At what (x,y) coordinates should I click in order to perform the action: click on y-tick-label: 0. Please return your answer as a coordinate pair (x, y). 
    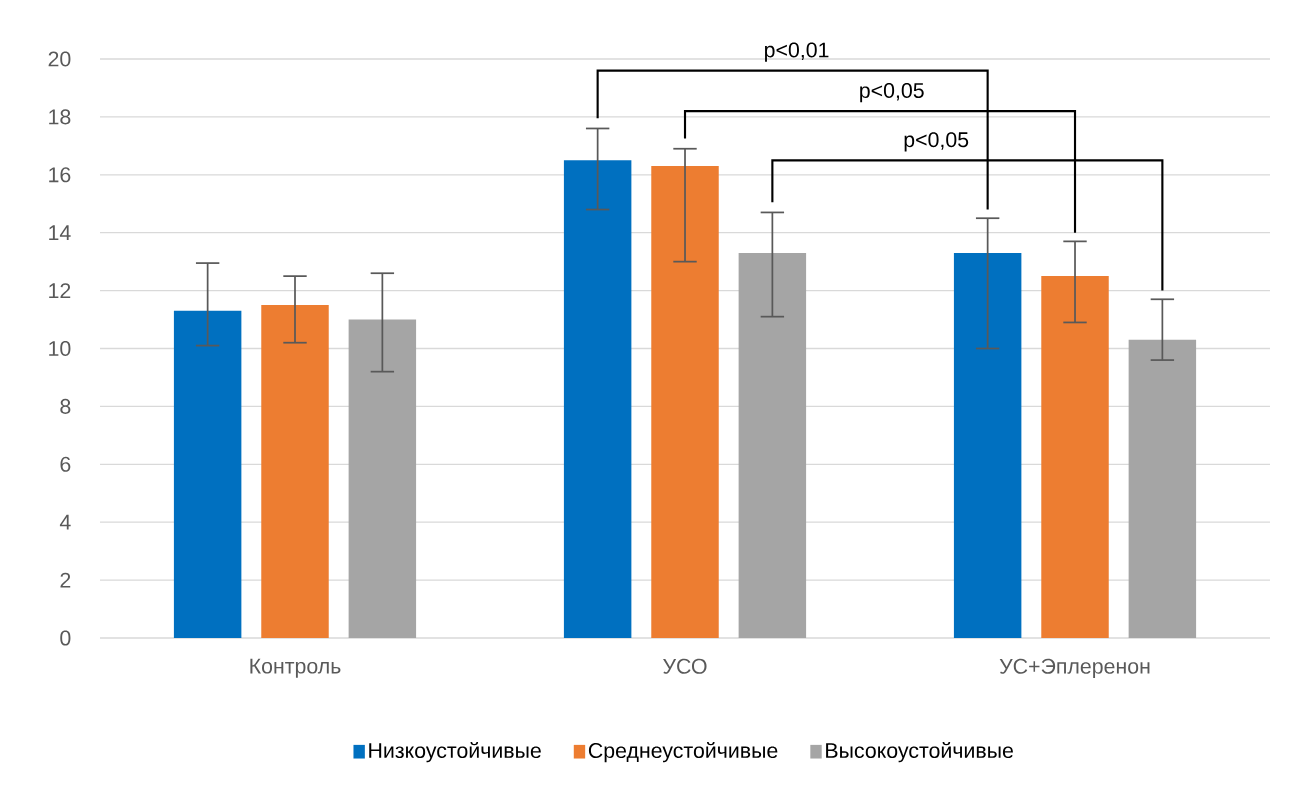
    Looking at the image, I should click on (65, 638).